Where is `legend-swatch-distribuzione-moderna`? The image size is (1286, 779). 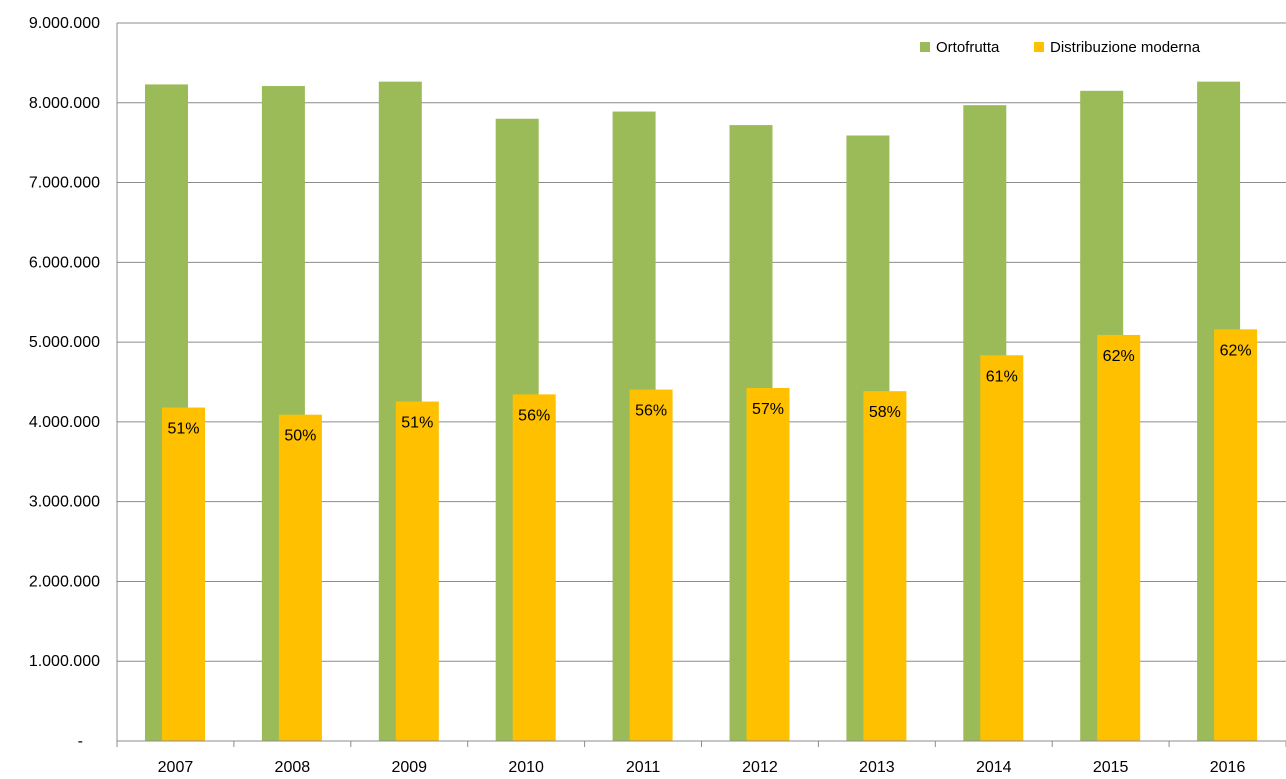 legend-swatch-distribuzione-moderna is located at coordinates (1039, 47).